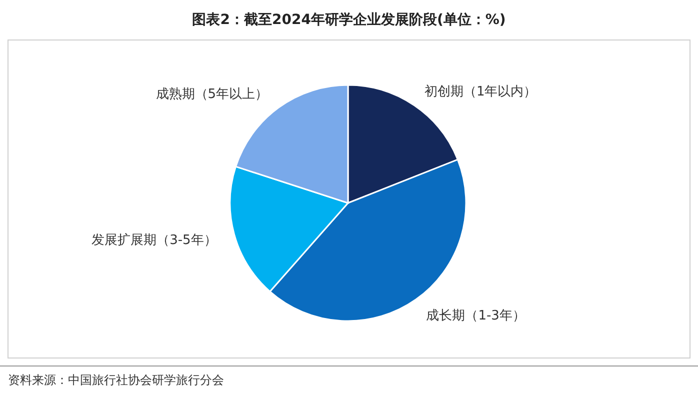  I want to click on slice-label: 初创期（1年以内）, so click(480, 92).